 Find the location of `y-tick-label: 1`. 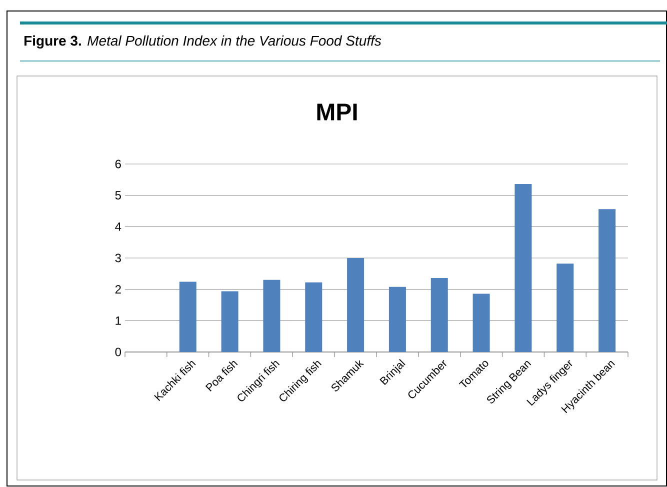

y-tick-label: 1 is located at coordinates (118, 320).